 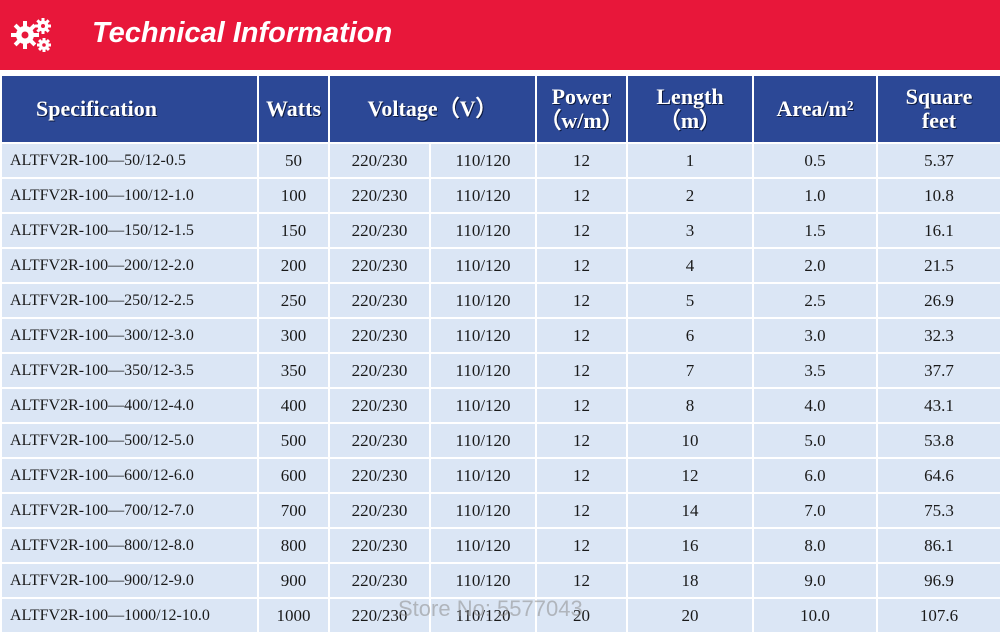 I want to click on cell-length: 6, so click(x=690, y=335).